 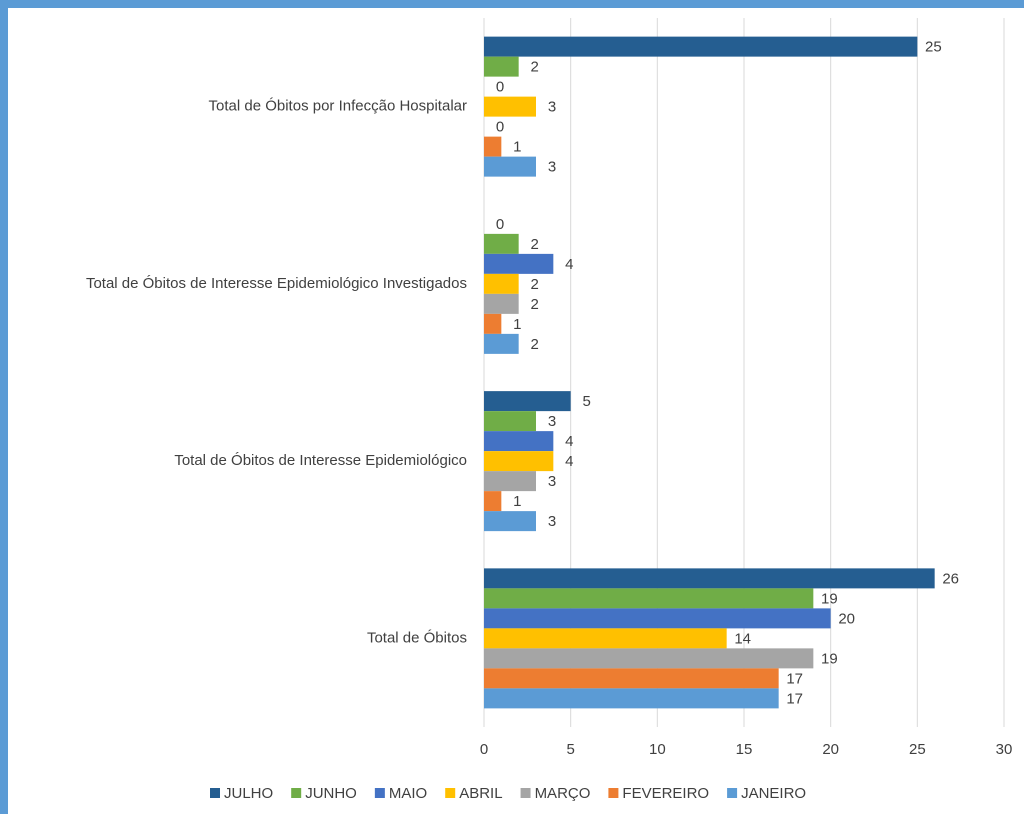 What do you see at coordinates (408, 793) in the screenshot?
I see `legend-label: MAIO` at bounding box center [408, 793].